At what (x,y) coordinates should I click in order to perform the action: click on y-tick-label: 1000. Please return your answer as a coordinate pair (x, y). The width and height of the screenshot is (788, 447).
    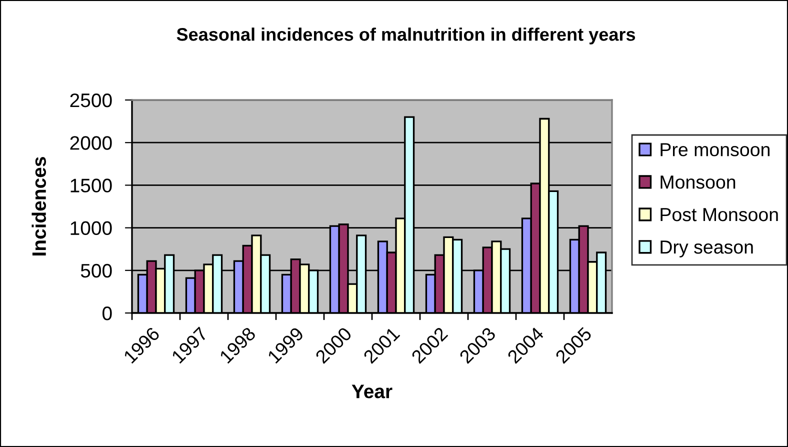
    Looking at the image, I should click on (91, 228).